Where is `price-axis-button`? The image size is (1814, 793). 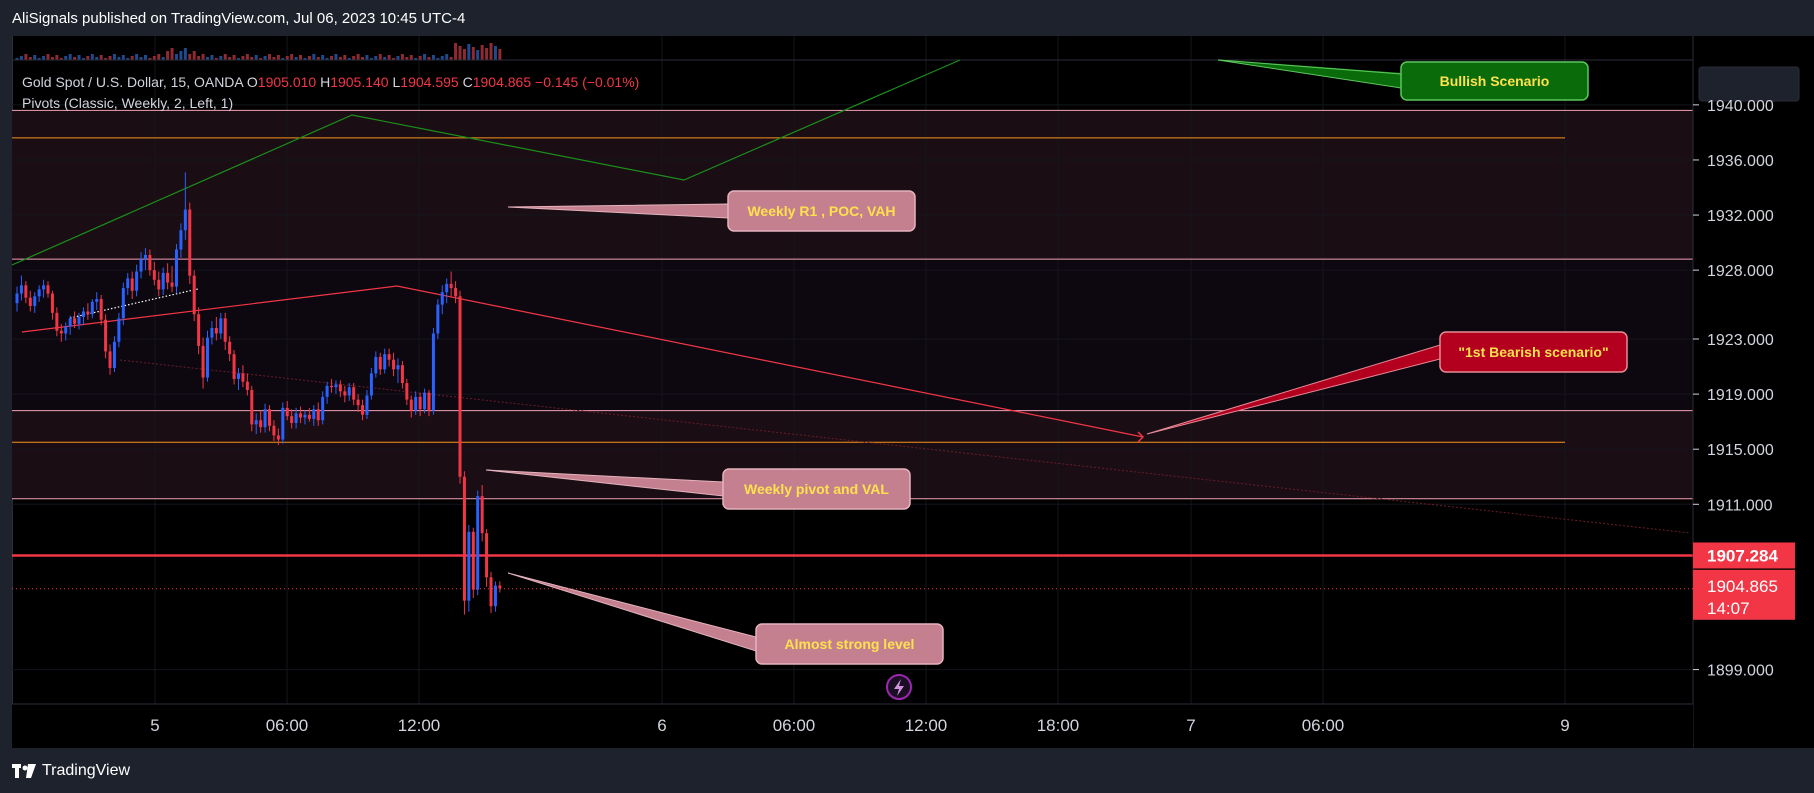
price-axis-button is located at coordinates (1749, 84).